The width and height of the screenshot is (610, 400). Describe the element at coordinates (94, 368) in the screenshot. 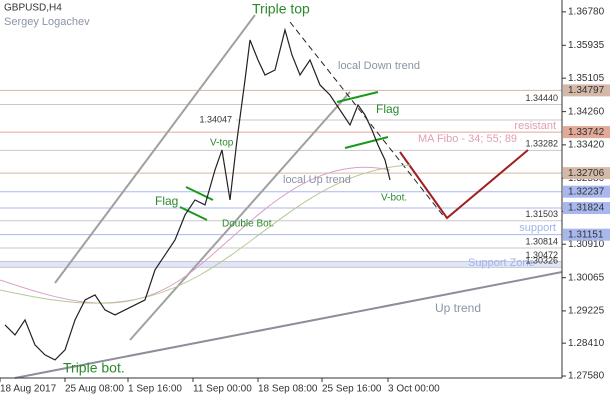

I see `annotation: Triple bot.` at that location.